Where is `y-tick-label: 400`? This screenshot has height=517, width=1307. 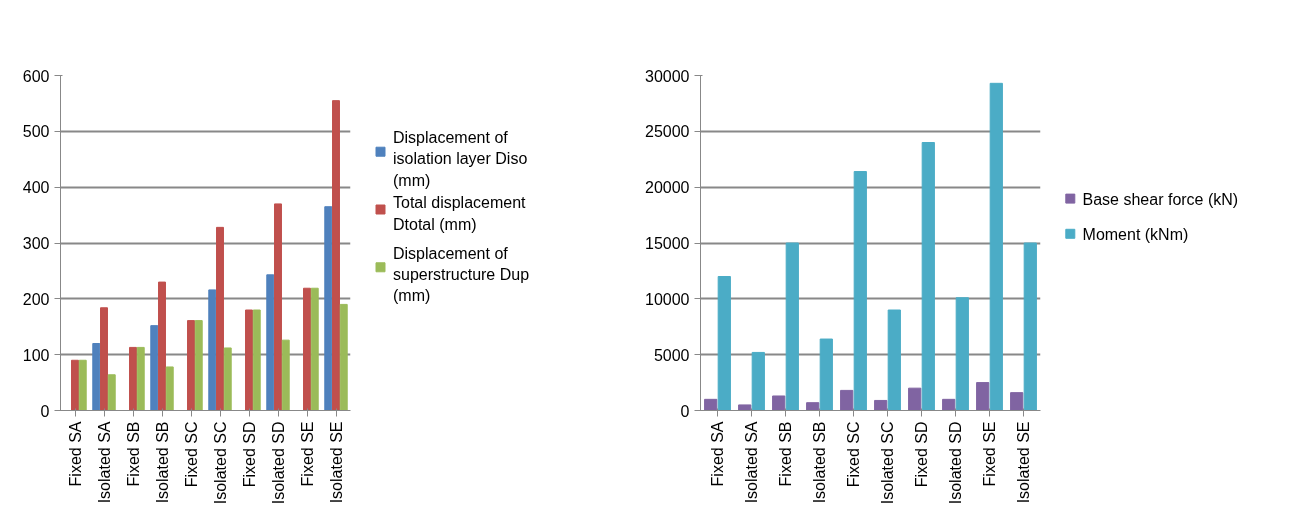
y-tick-label: 400 is located at coordinates (36, 188).